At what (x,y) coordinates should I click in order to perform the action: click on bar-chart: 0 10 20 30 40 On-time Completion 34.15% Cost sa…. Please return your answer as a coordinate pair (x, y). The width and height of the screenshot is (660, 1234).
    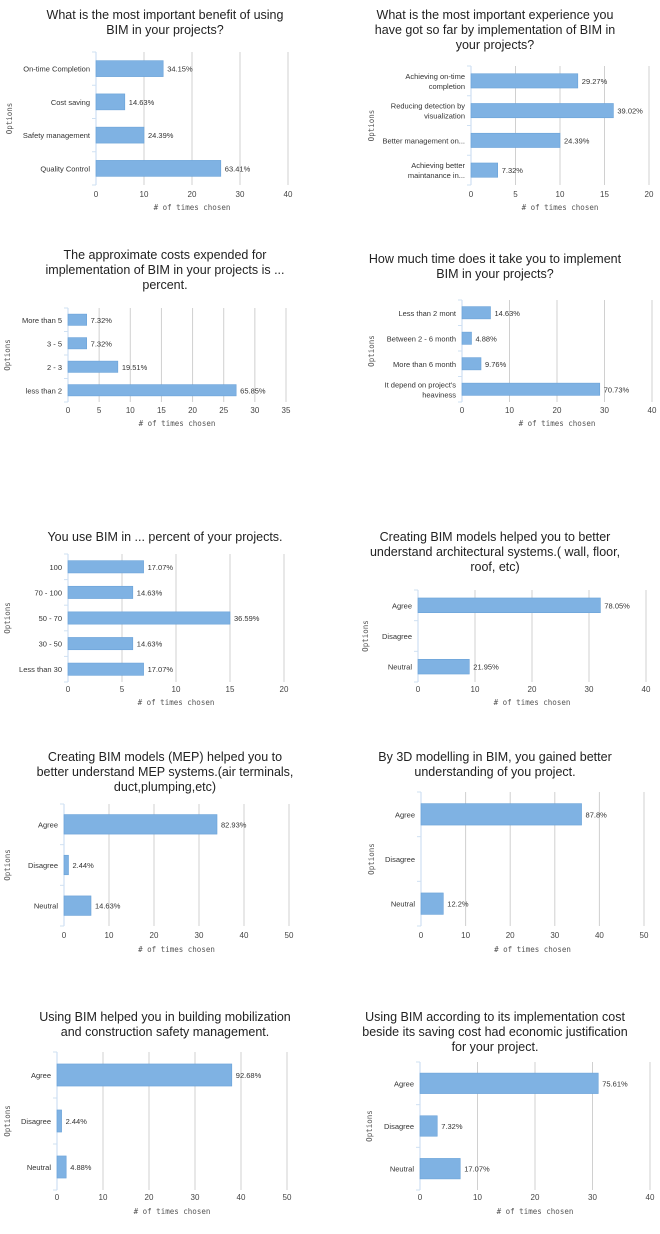
    Looking at the image, I should click on (149, 131).